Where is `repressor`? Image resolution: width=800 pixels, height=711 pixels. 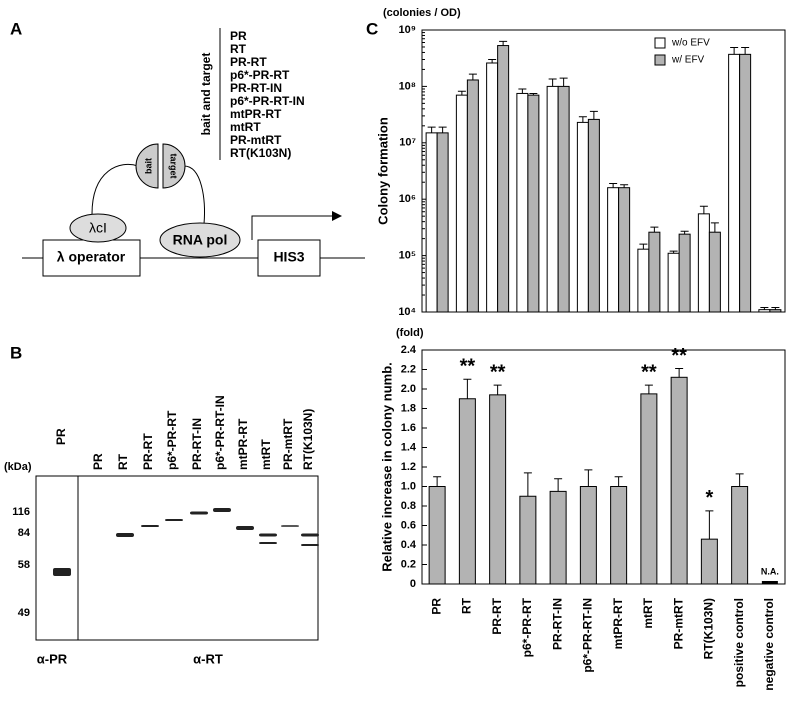
repressor is located at coordinates (98, 228).